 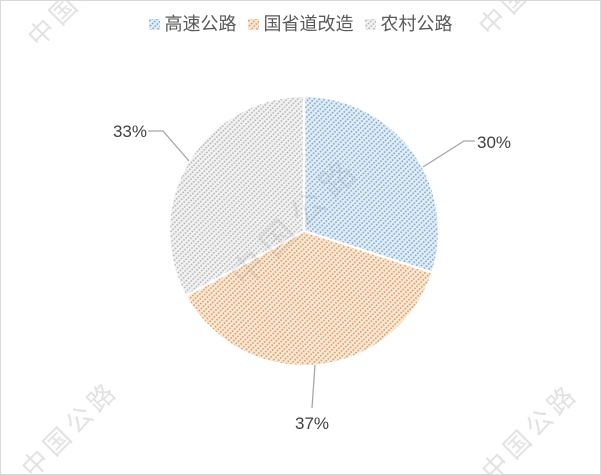 What do you see at coordinates (448, 154) in the screenshot?
I see `leader-line-expressway` at bounding box center [448, 154].